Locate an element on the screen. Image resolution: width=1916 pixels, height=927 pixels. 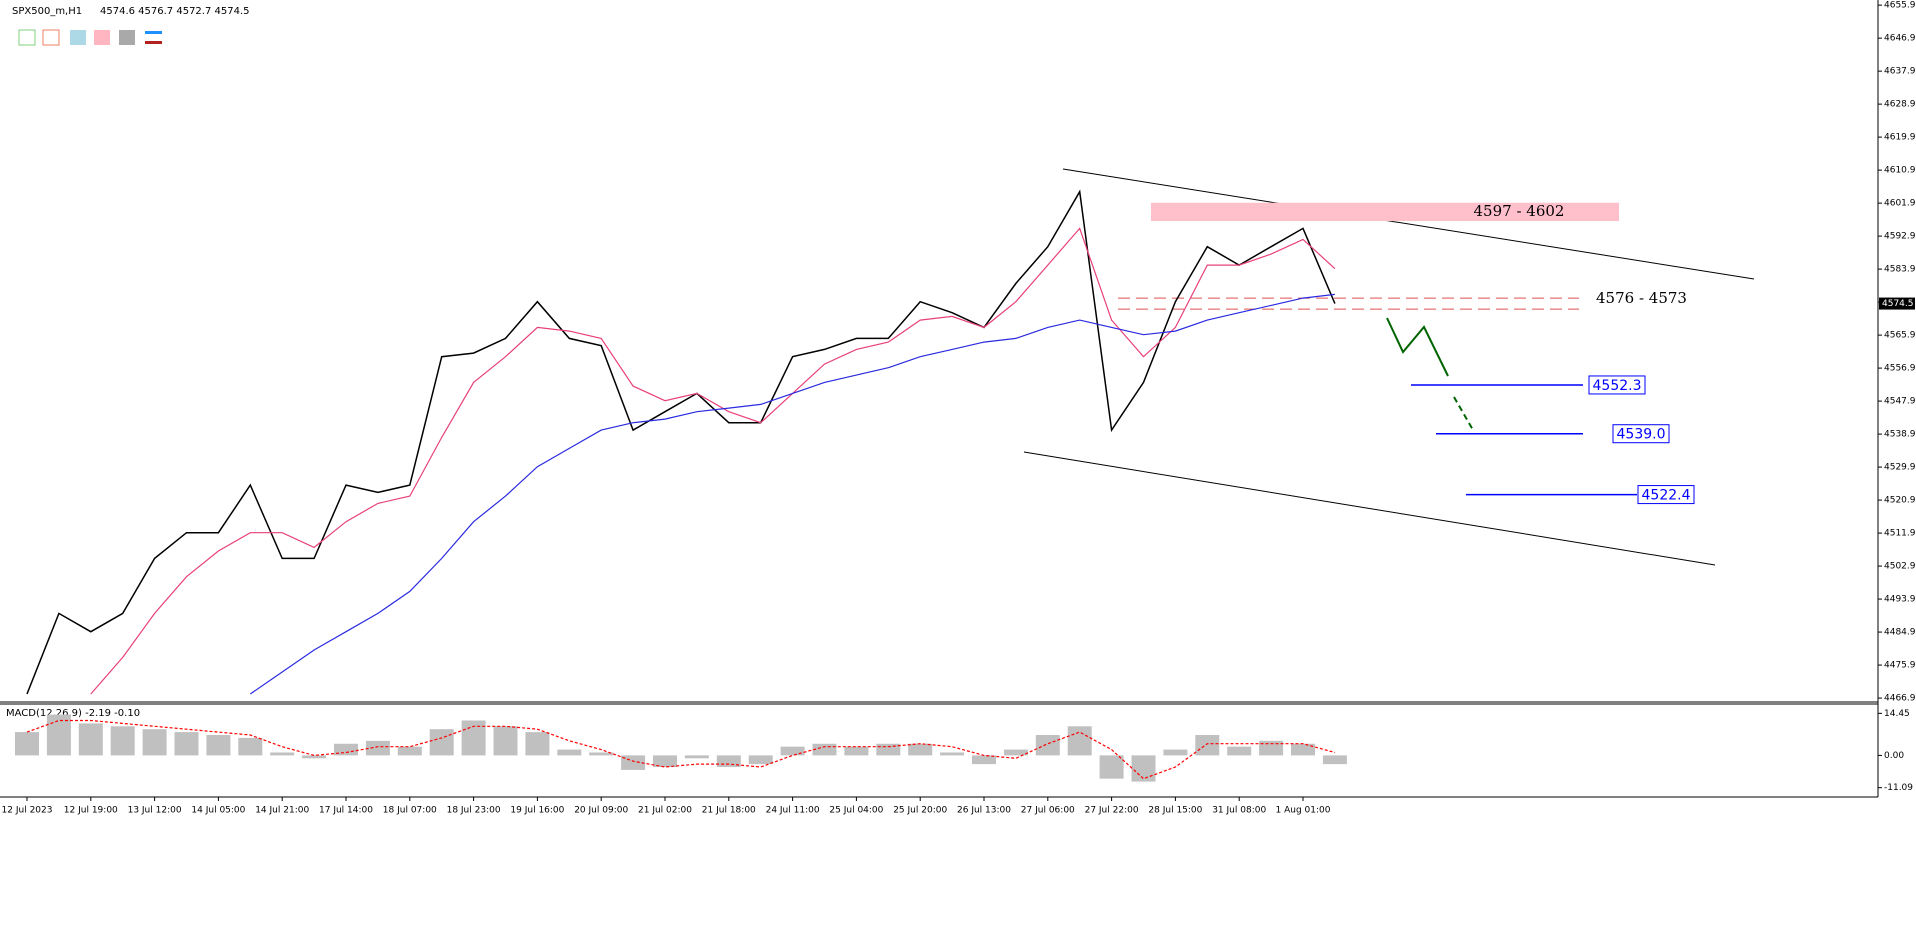
x-tick-label: 26 Jul 13:00 is located at coordinates (984, 811).